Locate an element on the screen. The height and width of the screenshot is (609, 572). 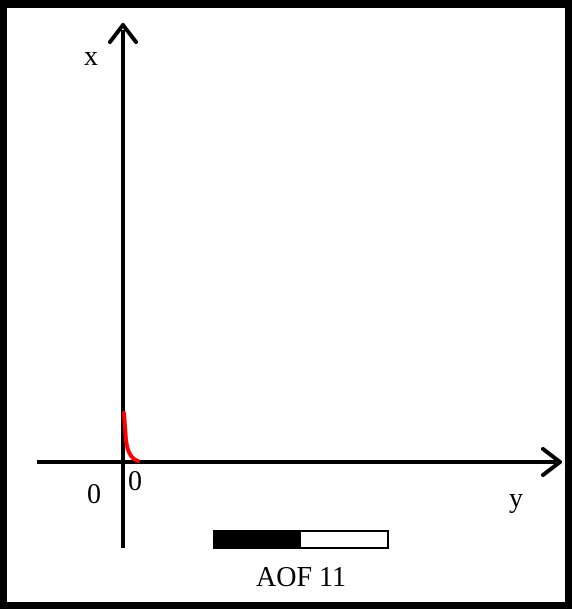
horizontal-axis-label: y is located at coordinates (516, 498).